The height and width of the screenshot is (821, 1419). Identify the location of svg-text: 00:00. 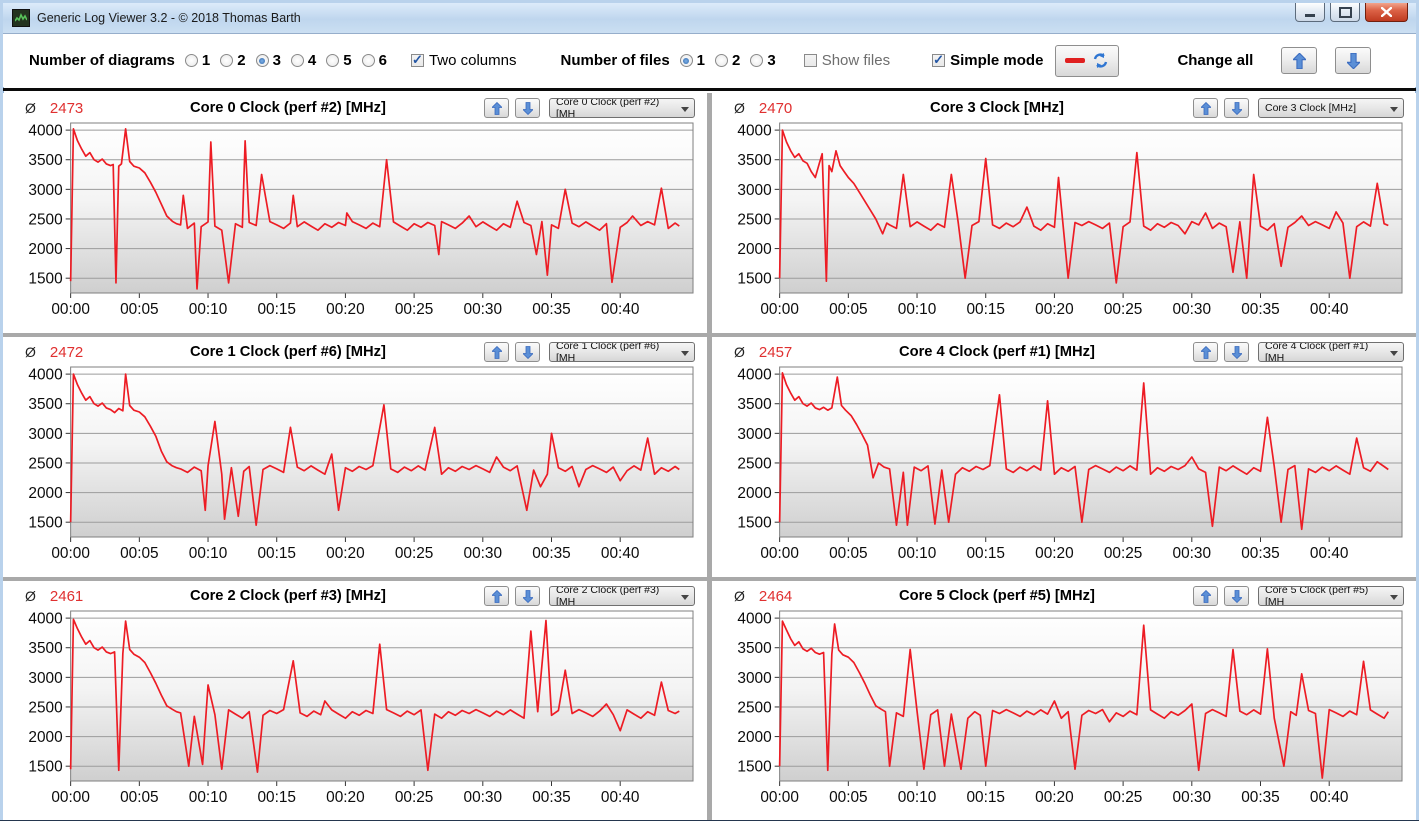
(70, 797).